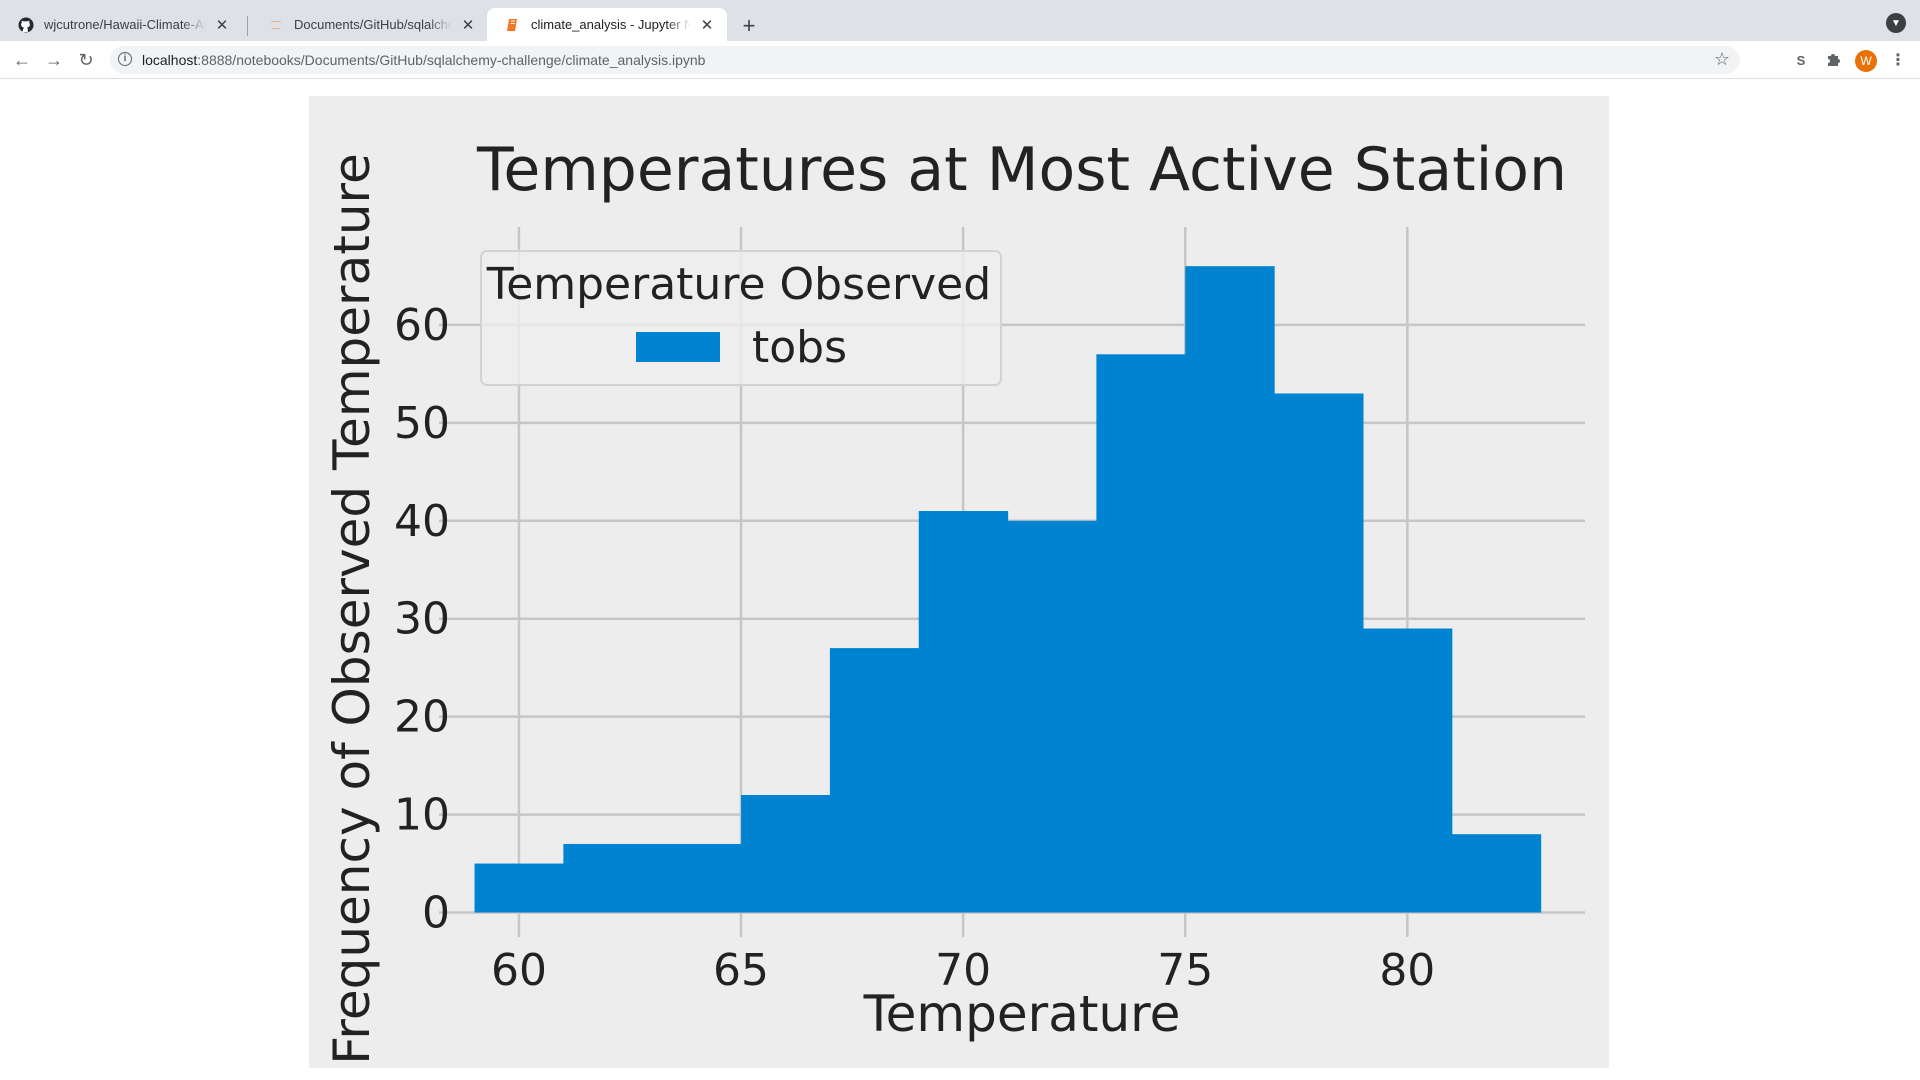  I want to click on tab-title: climate_analysis - Jupyter Notebook, so click(611, 24).